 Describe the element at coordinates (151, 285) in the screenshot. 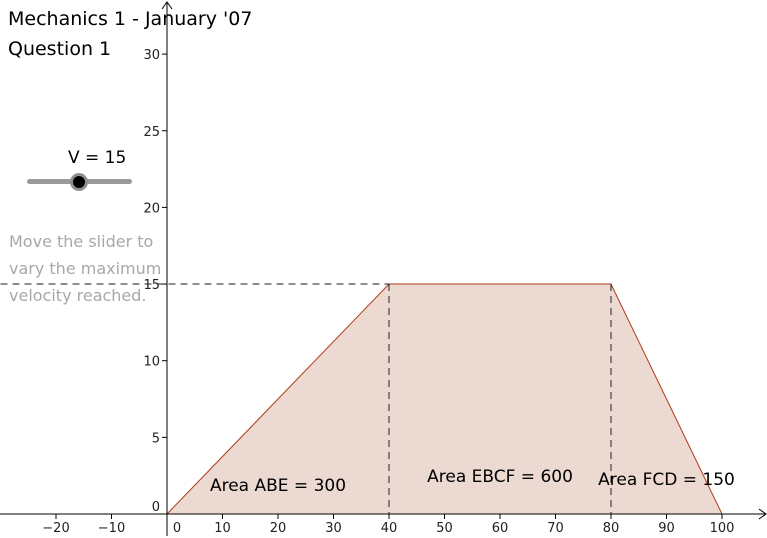

I see `y-tick-label: 15` at that location.